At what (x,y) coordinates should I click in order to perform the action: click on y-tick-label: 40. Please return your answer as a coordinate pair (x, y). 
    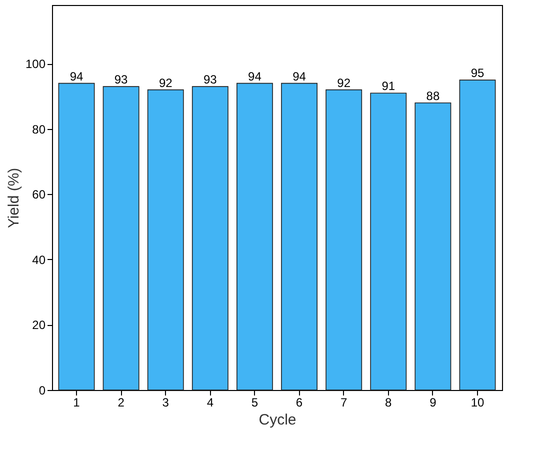
    Looking at the image, I should click on (39, 259).